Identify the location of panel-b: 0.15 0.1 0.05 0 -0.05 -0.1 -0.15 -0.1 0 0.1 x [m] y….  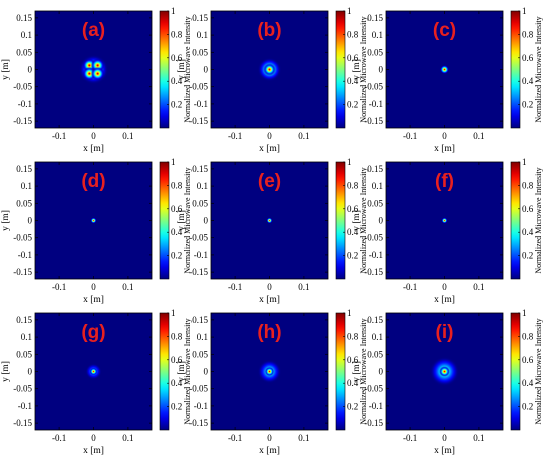
(272, 80).